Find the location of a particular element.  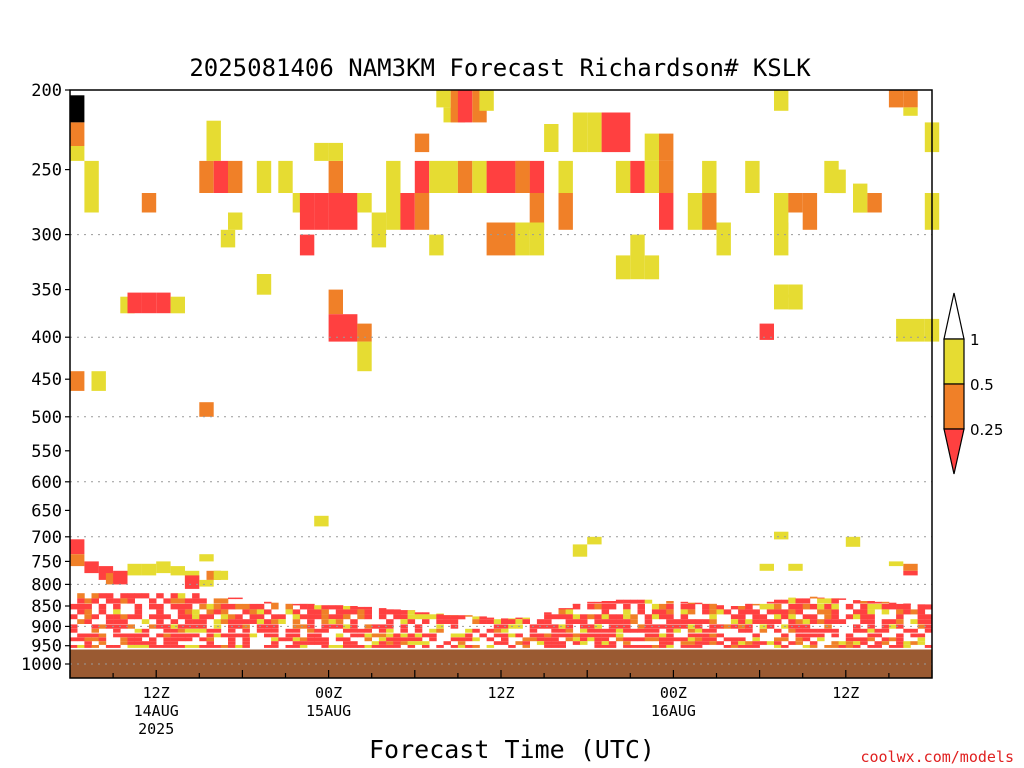

legend-label: 0.5 is located at coordinates (982, 385).